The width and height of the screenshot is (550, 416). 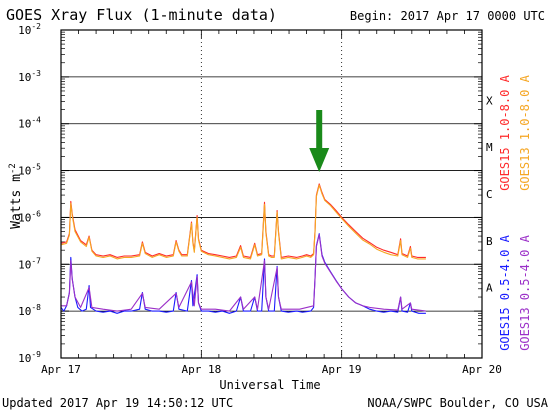 I want to click on y-tick-label: 10⁻⁶, so click(x=29, y=216).